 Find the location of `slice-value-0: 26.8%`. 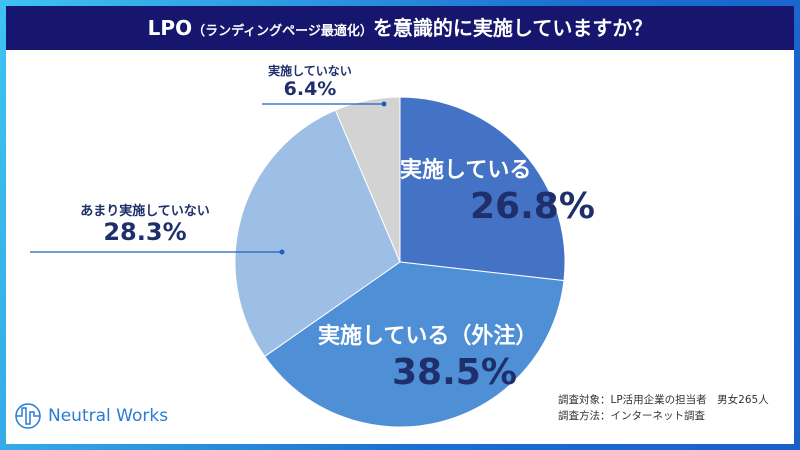

slice-value-0: 26.8% is located at coordinates (532, 206).